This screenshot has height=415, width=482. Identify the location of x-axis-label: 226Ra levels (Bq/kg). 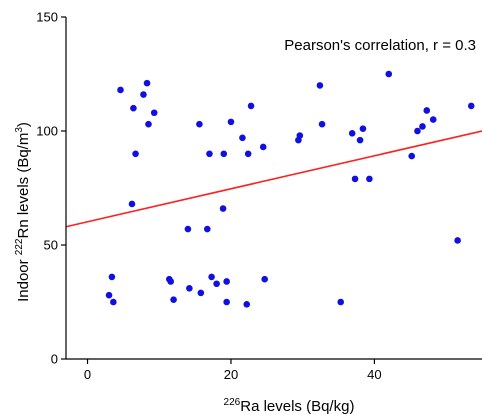
(289, 406).